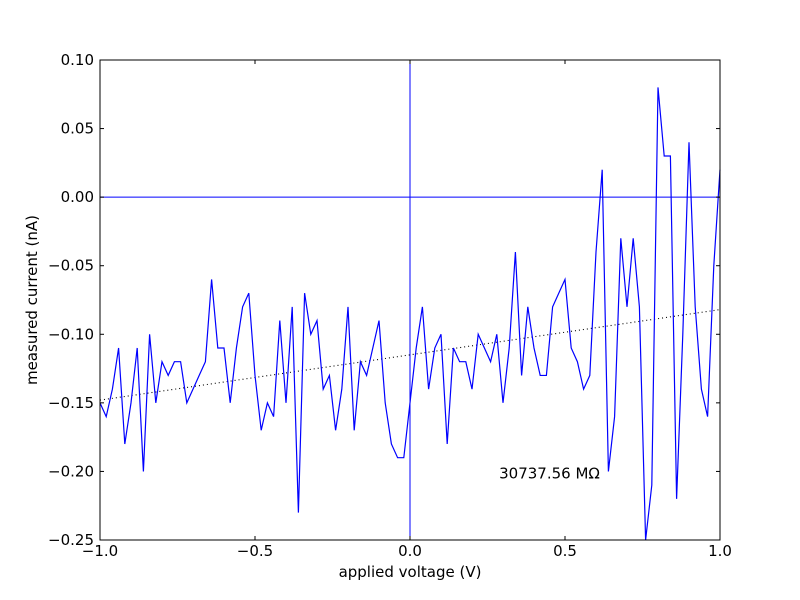 The image size is (800, 600). Describe the element at coordinates (410, 551) in the screenshot. I see `x-tick-label: 0.0` at that location.